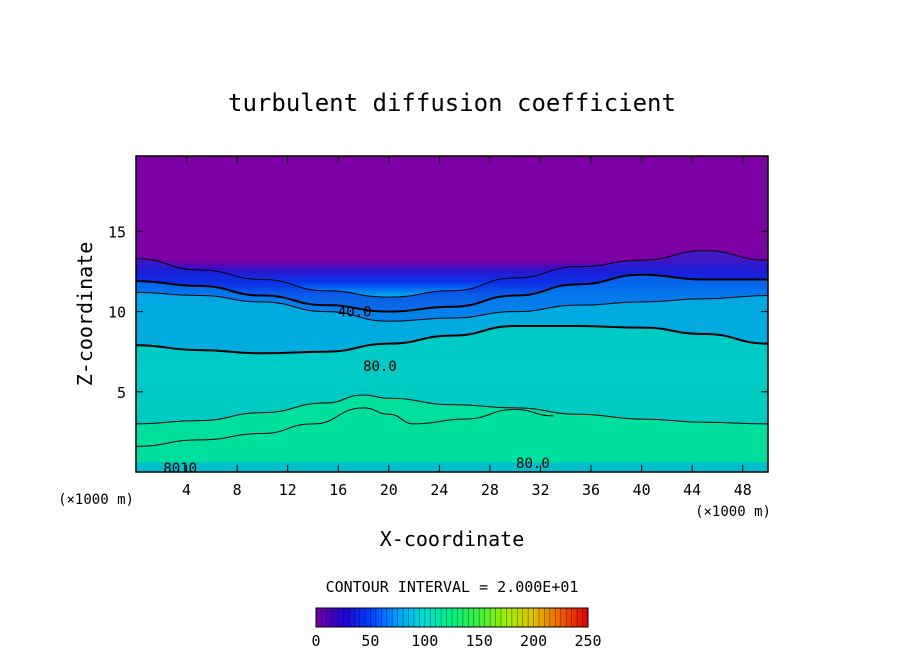 Image resolution: width=904 pixels, height=654 pixels. Describe the element at coordinates (540, 490) in the screenshot. I see `x-tick-label: 32` at that location.